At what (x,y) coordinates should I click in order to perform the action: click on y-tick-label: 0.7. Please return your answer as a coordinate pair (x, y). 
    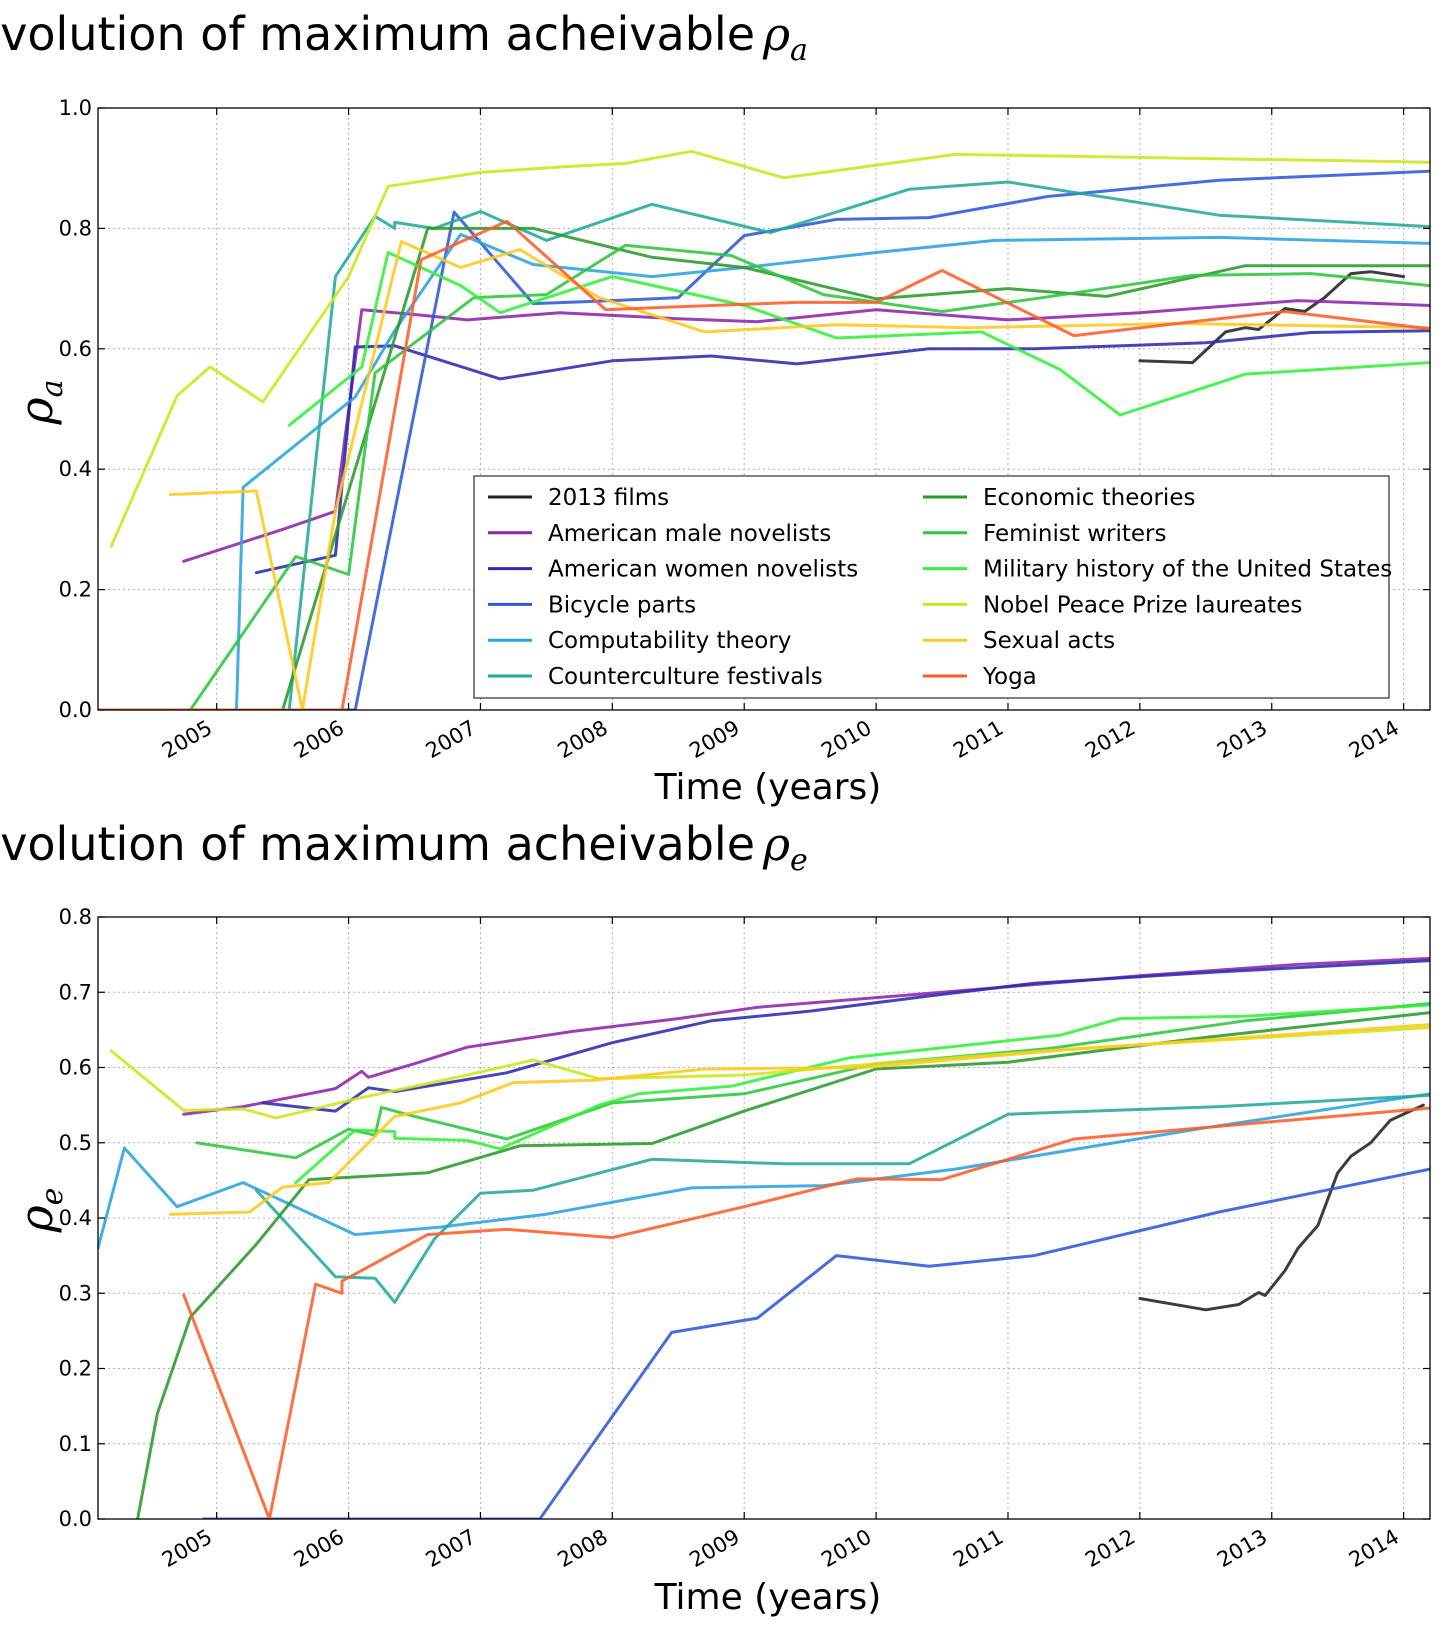
    Looking at the image, I should click on (75, 992).